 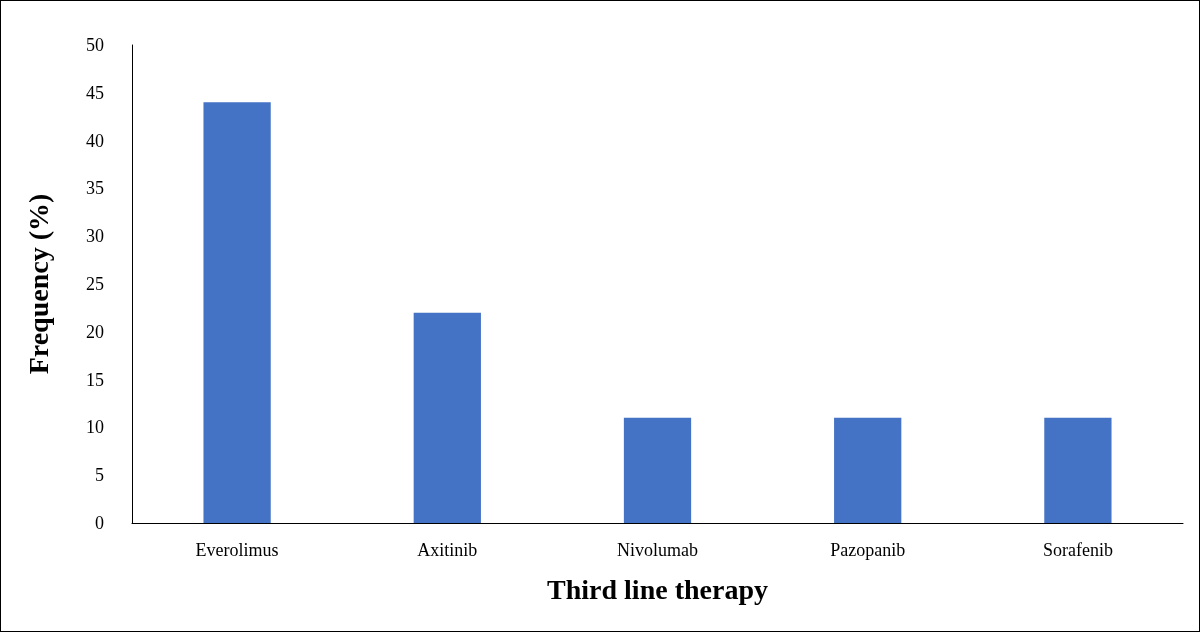 I want to click on y-tick-label: 50, so click(x=95, y=45).